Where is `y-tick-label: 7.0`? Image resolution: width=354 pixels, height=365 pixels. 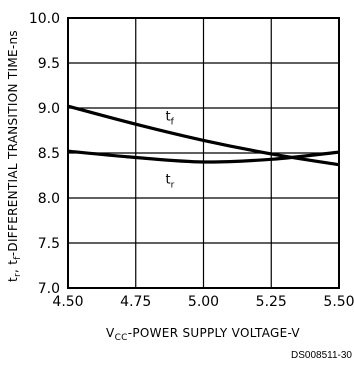 y-tick-label: 7.0 is located at coordinates (49, 289).